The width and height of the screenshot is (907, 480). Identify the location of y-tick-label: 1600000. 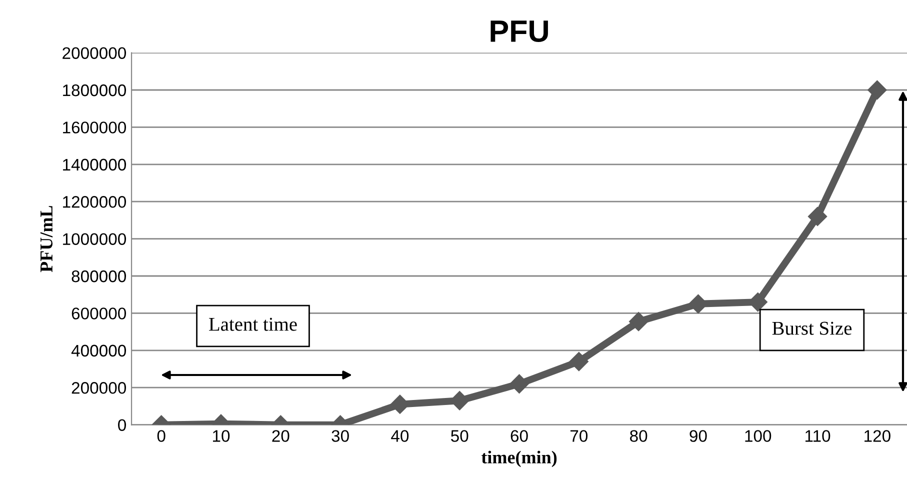
(94, 128).